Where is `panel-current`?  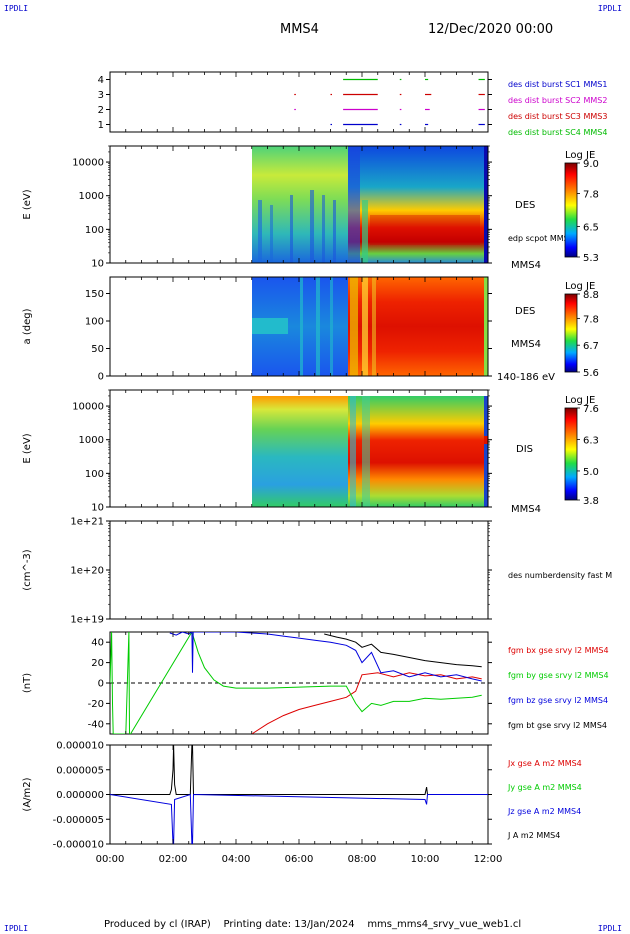 panel-current is located at coordinates (299, 794).